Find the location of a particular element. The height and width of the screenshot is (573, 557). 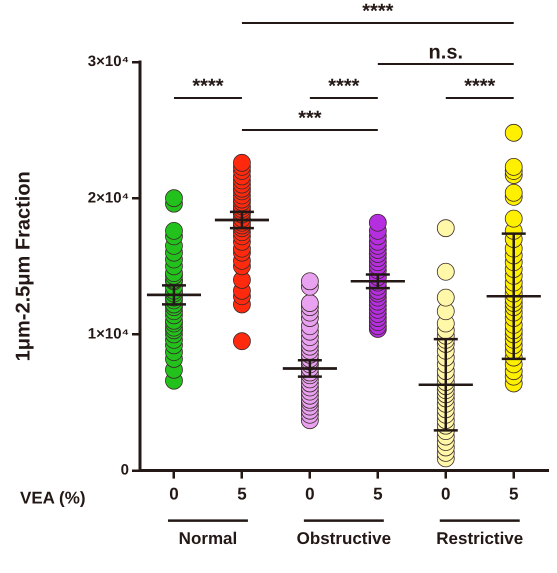

y-tick-label: 1×10⁴ is located at coordinates (108, 334).